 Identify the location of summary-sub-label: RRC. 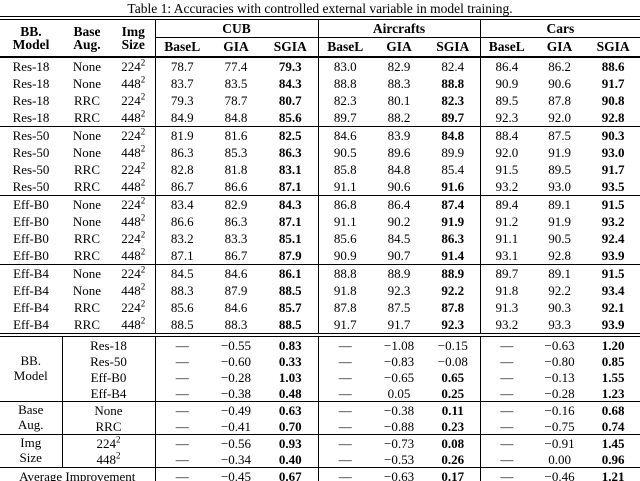
(108, 426).